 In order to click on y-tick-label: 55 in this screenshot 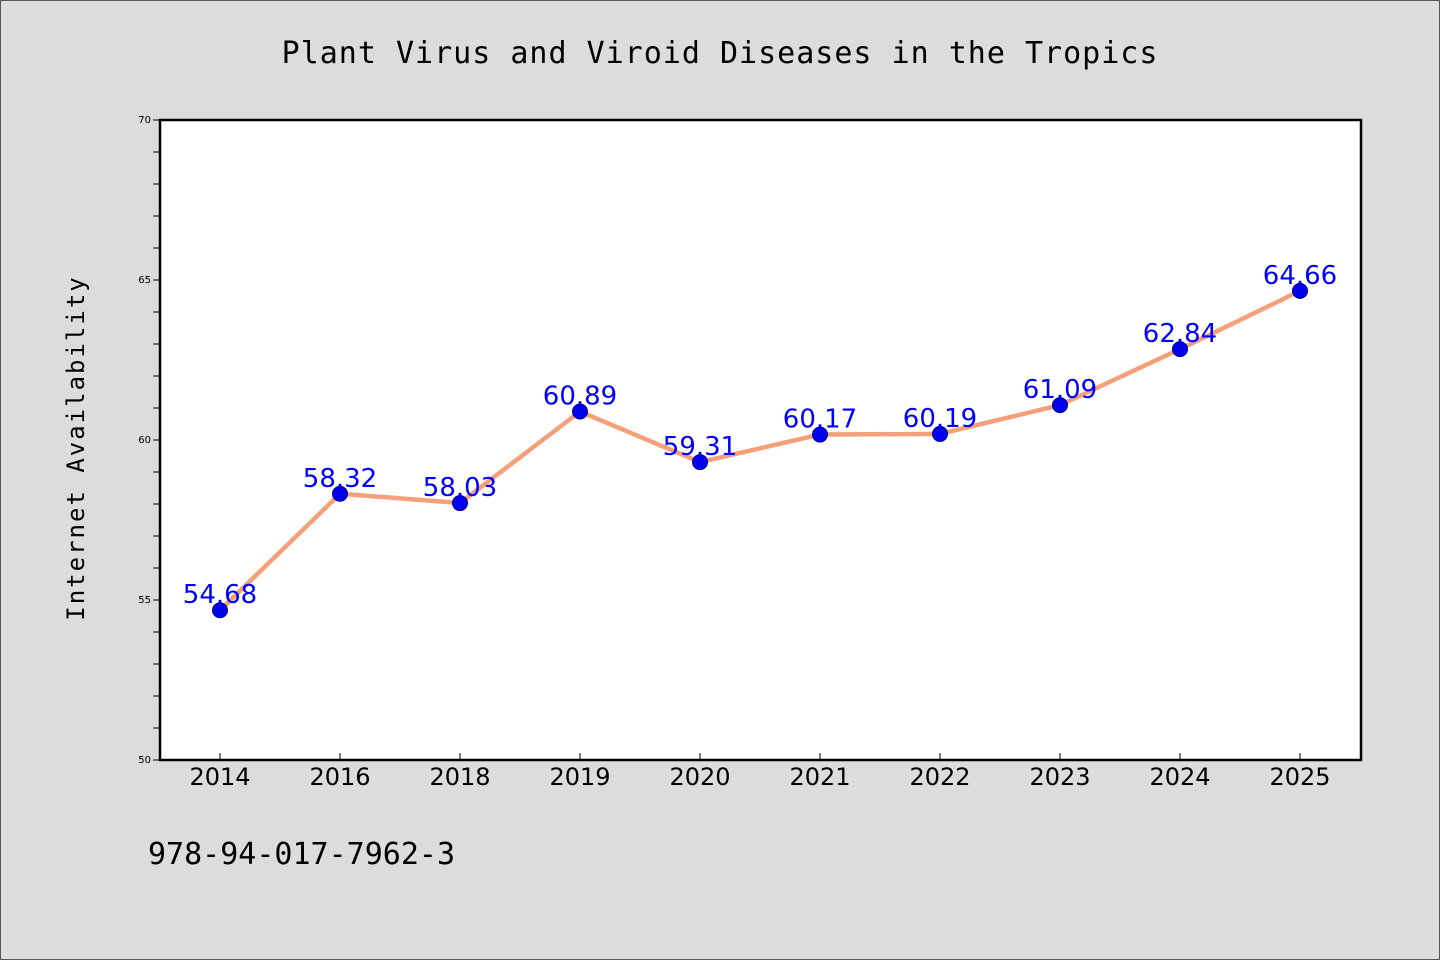, I will do `click(144, 600)`.